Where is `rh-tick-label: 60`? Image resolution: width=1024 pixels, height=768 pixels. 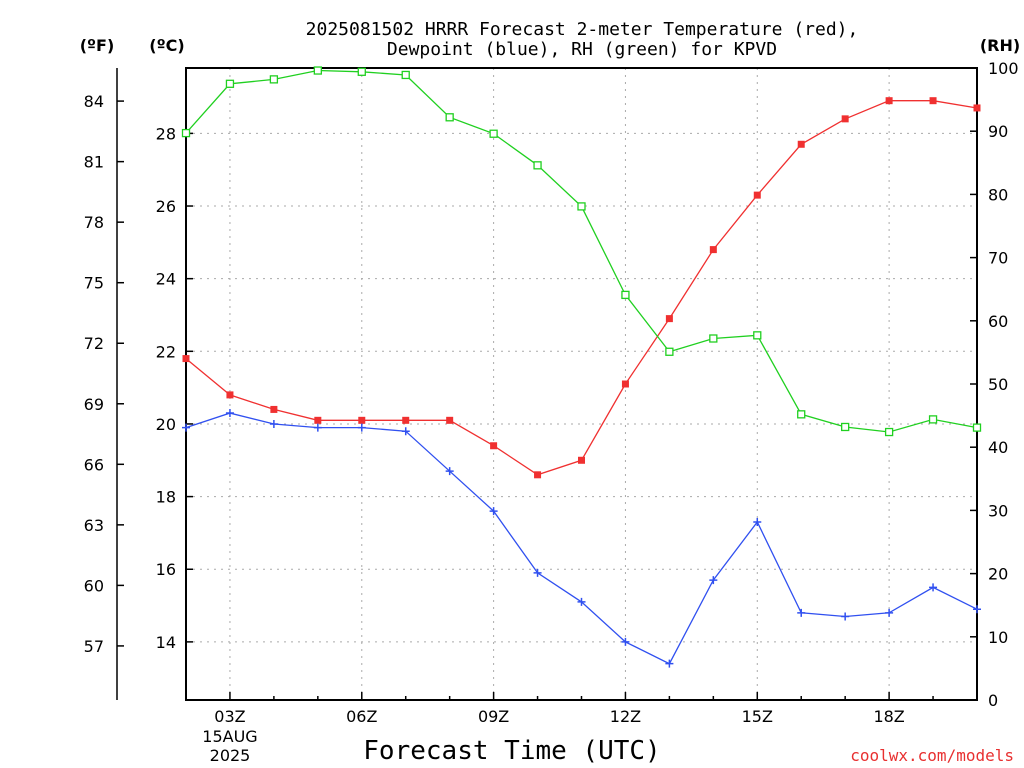
rh-tick-label: 60 is located at coordinates (998, 321).